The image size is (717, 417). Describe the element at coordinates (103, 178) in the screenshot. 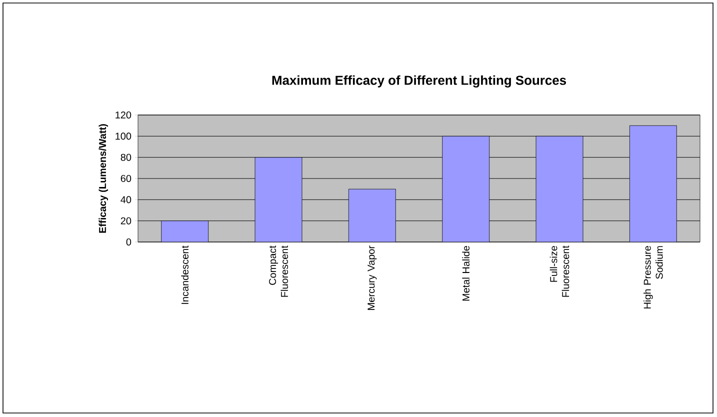

I see `y-axis-title: Efficacy (Lumens/Watt)` at that location.